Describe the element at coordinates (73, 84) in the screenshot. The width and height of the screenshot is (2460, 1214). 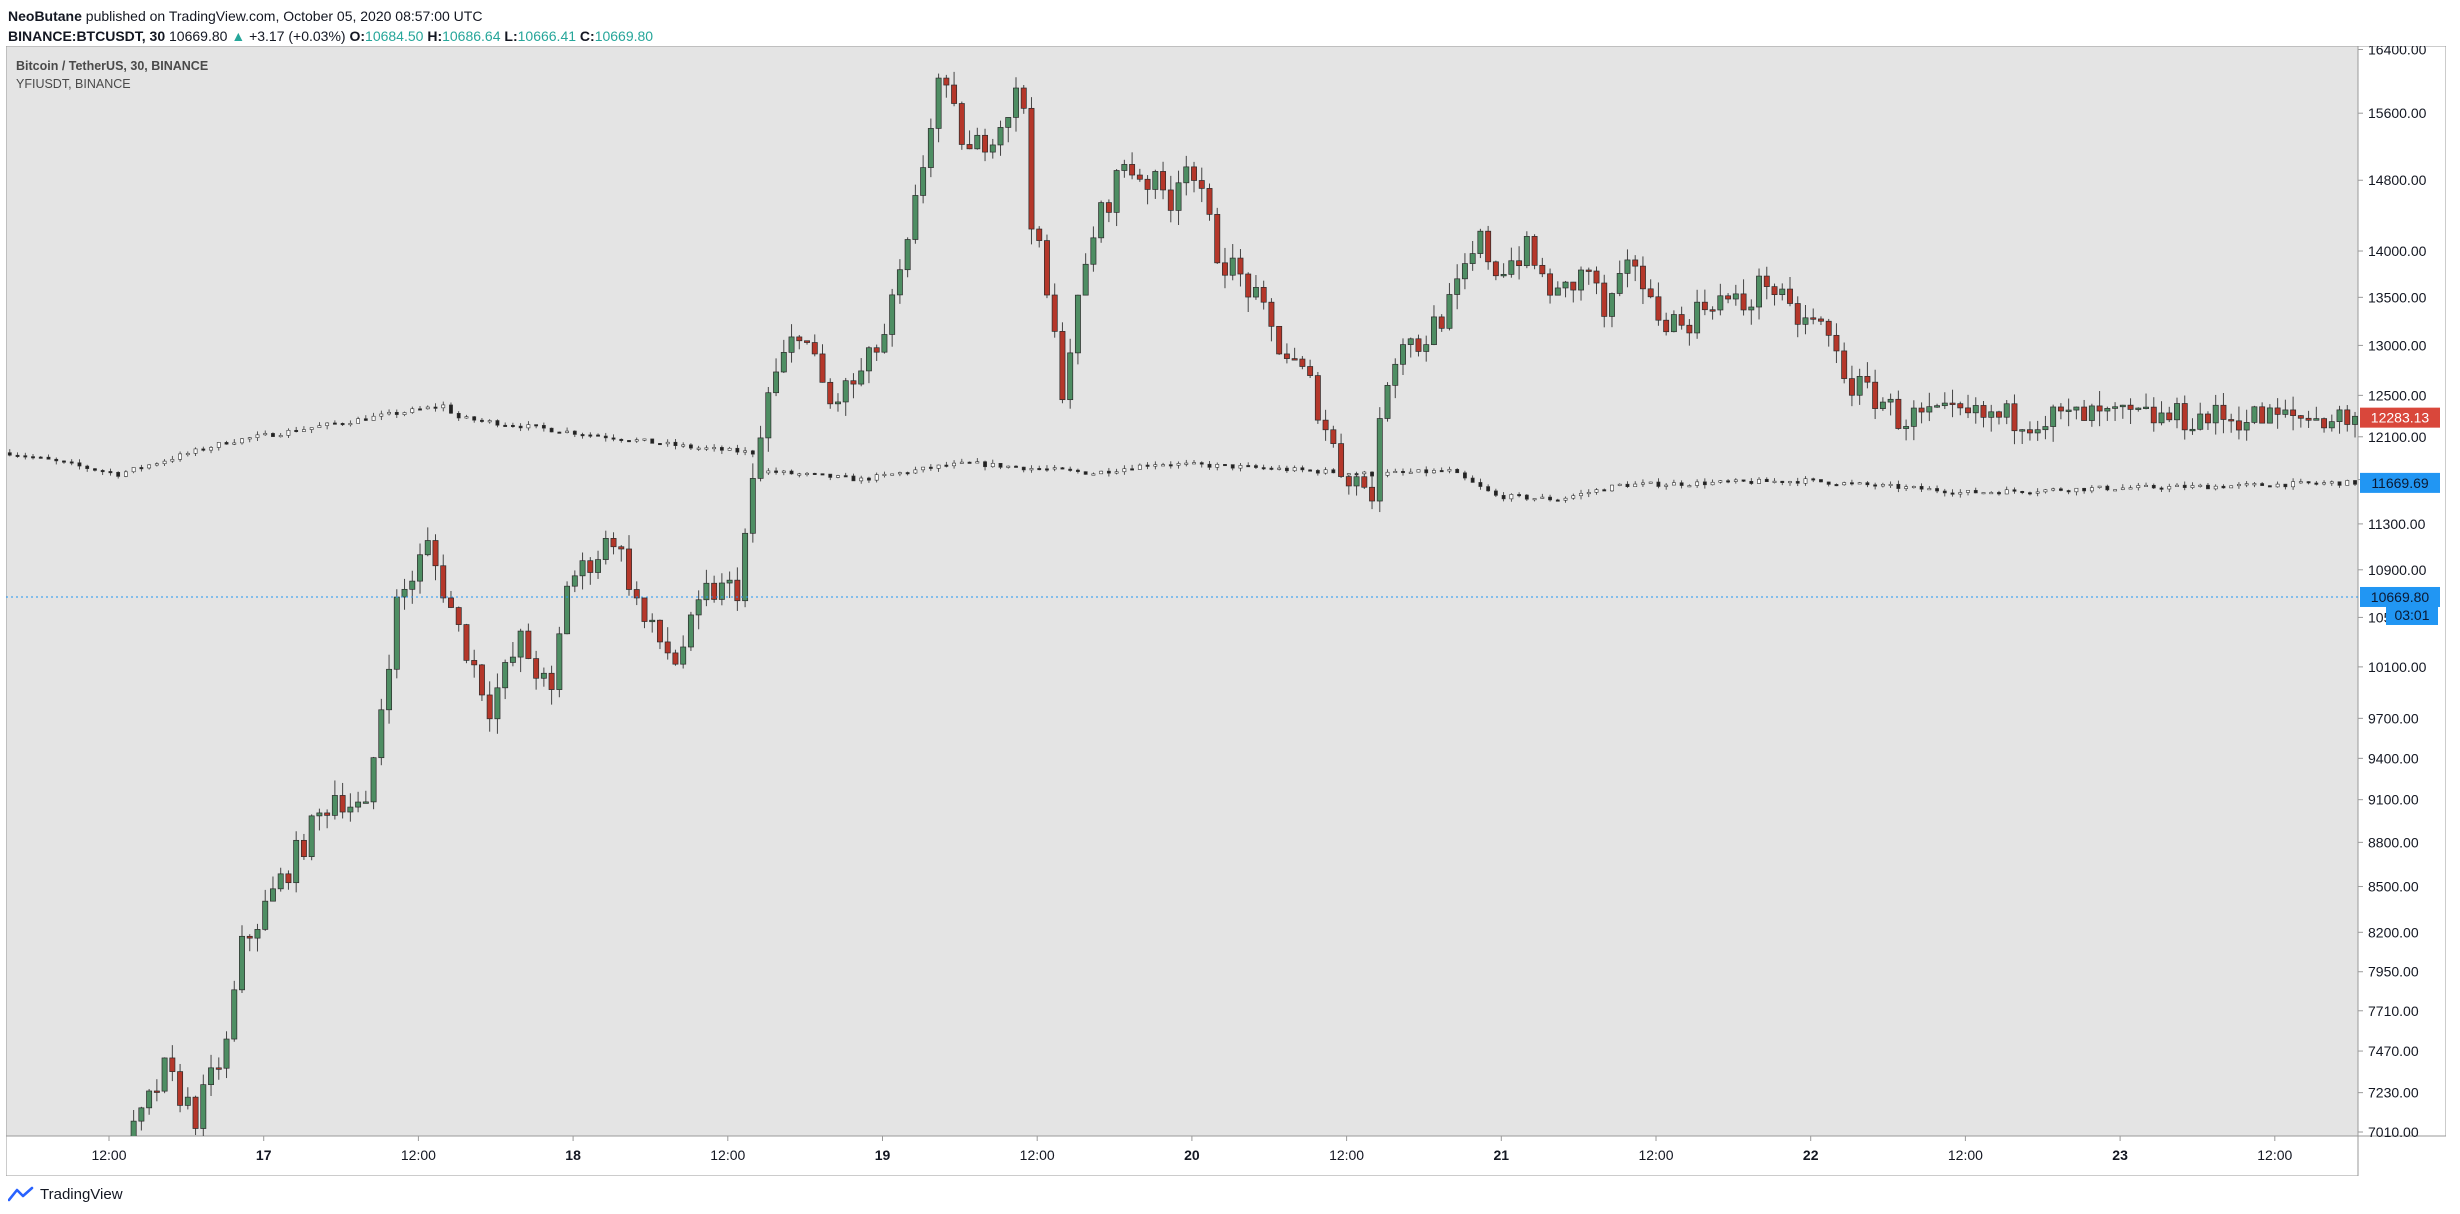
I see `legend-overlay: YFIUSDT, BINANCE` at that location.